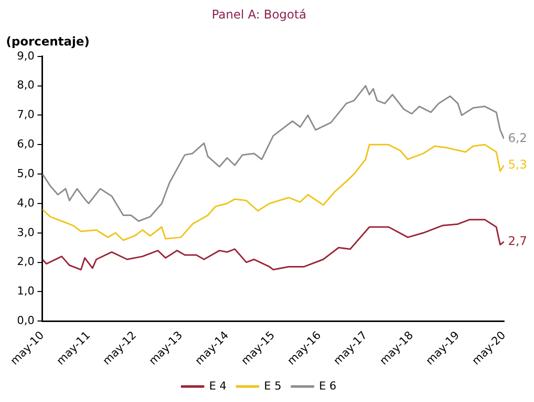  I want to click on legend-label: E 6, so click(327, 385).